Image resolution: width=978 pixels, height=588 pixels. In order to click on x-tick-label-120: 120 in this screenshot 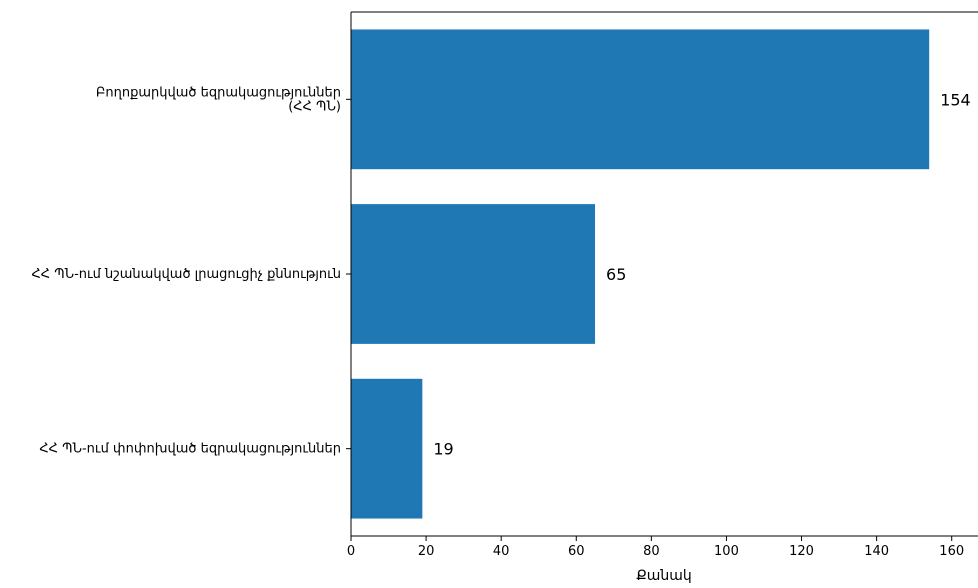, I will do `click(801, 551)`.